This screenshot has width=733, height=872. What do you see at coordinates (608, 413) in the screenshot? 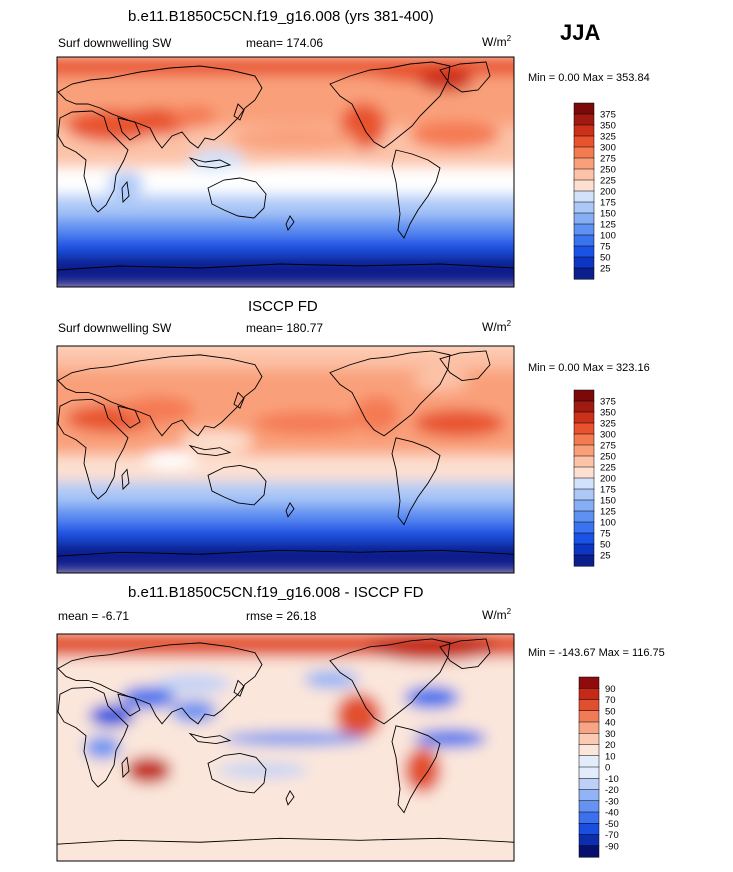
I see `colorbar-2-label-1: 350` at bounding box center [608, 413].